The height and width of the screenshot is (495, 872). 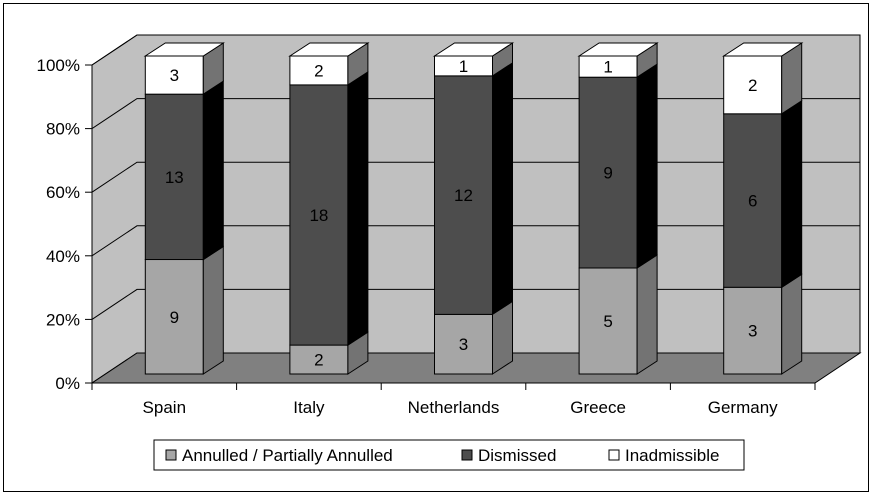 I want to click on x-tick-label: Spain, so click(x=164, y=407).